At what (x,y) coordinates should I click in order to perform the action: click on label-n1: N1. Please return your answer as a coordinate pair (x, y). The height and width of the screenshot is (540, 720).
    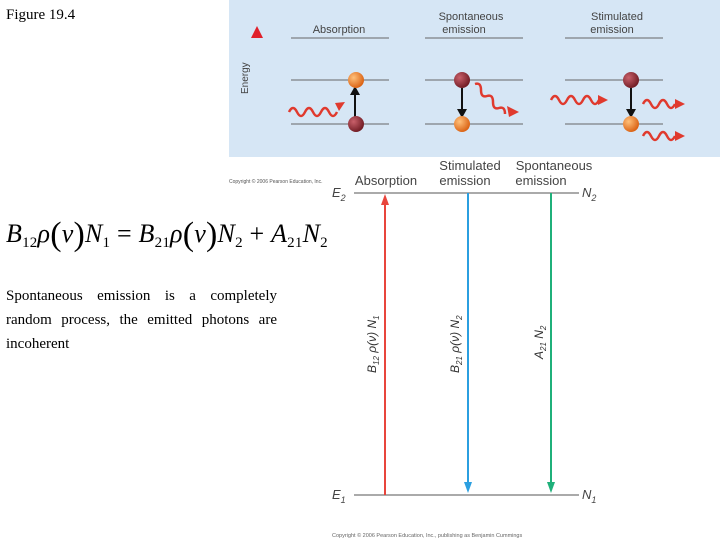
    Looking at the image, I should click on (589, 496).